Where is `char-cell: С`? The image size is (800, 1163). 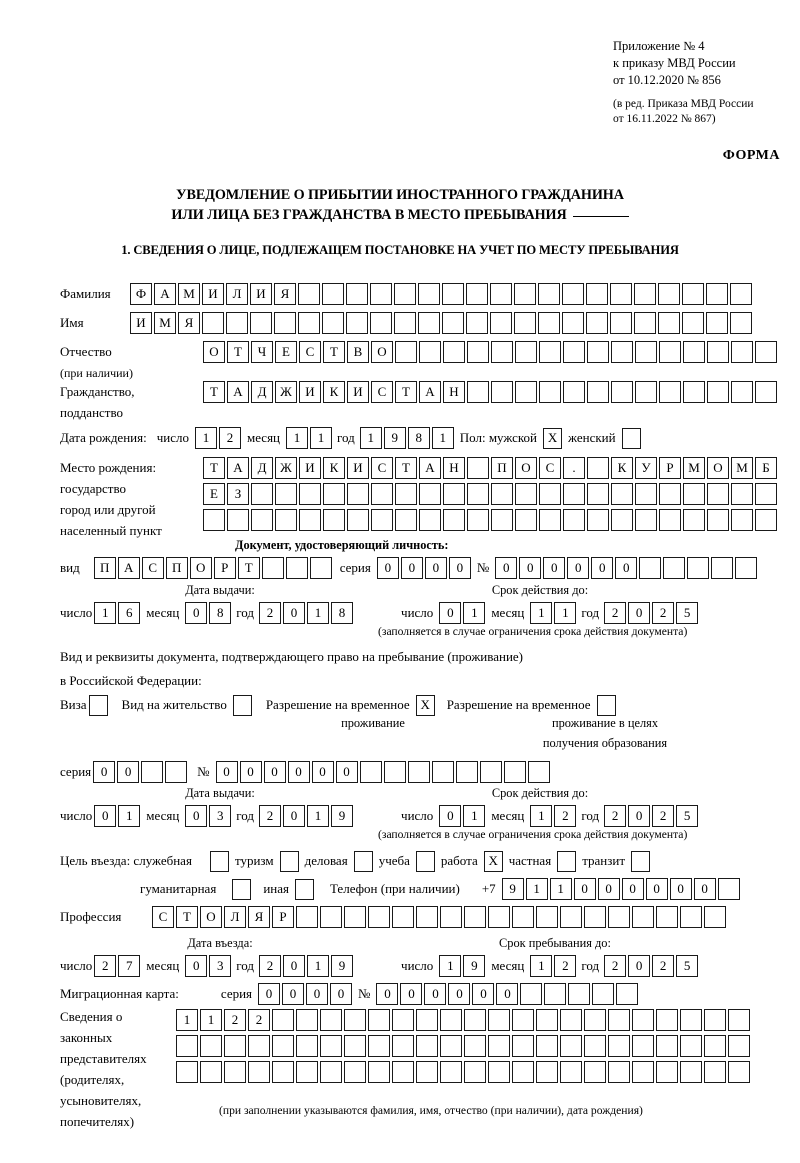
char-cell: С is located at coordinates (163, 917).